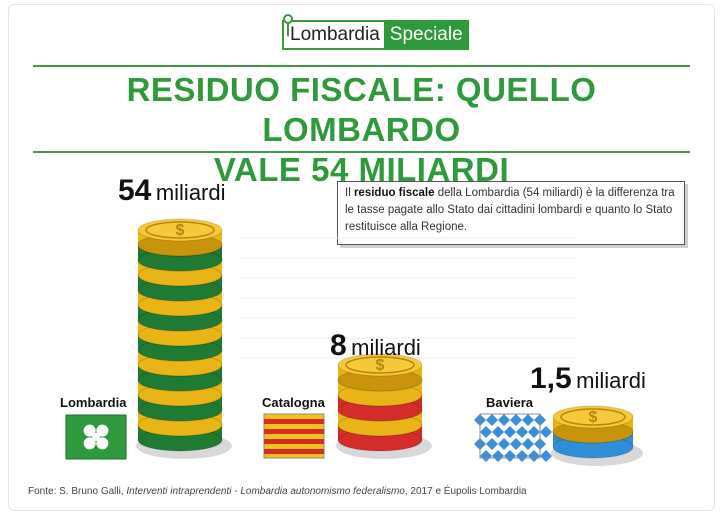 The image size is (723, 515). What do you see at coordinates (551, 378) in the screenshot?
I see `value-number-baviera: 1,5` at bounding box center [551, 378].